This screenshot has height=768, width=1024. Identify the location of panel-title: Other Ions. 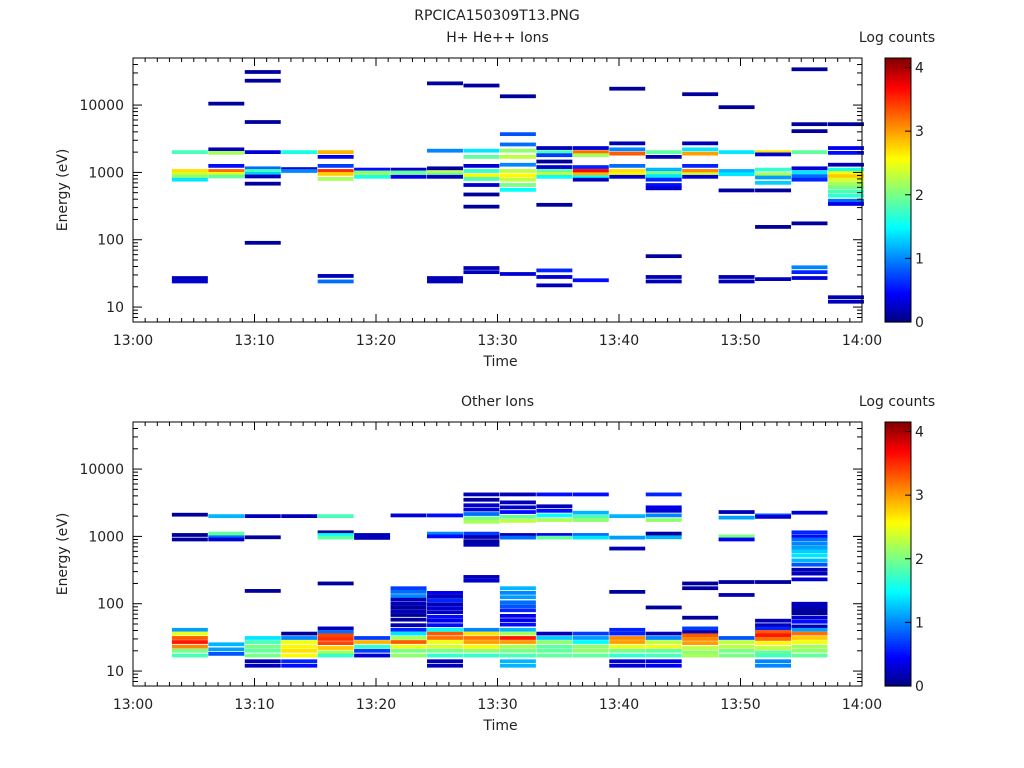
(497, 402).